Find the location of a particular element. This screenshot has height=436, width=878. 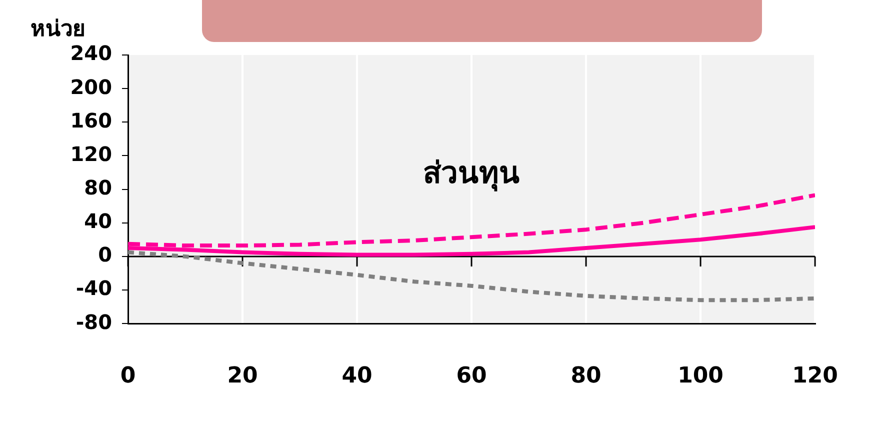

x-tick-label: 120 is located at coordinates (815, 376).